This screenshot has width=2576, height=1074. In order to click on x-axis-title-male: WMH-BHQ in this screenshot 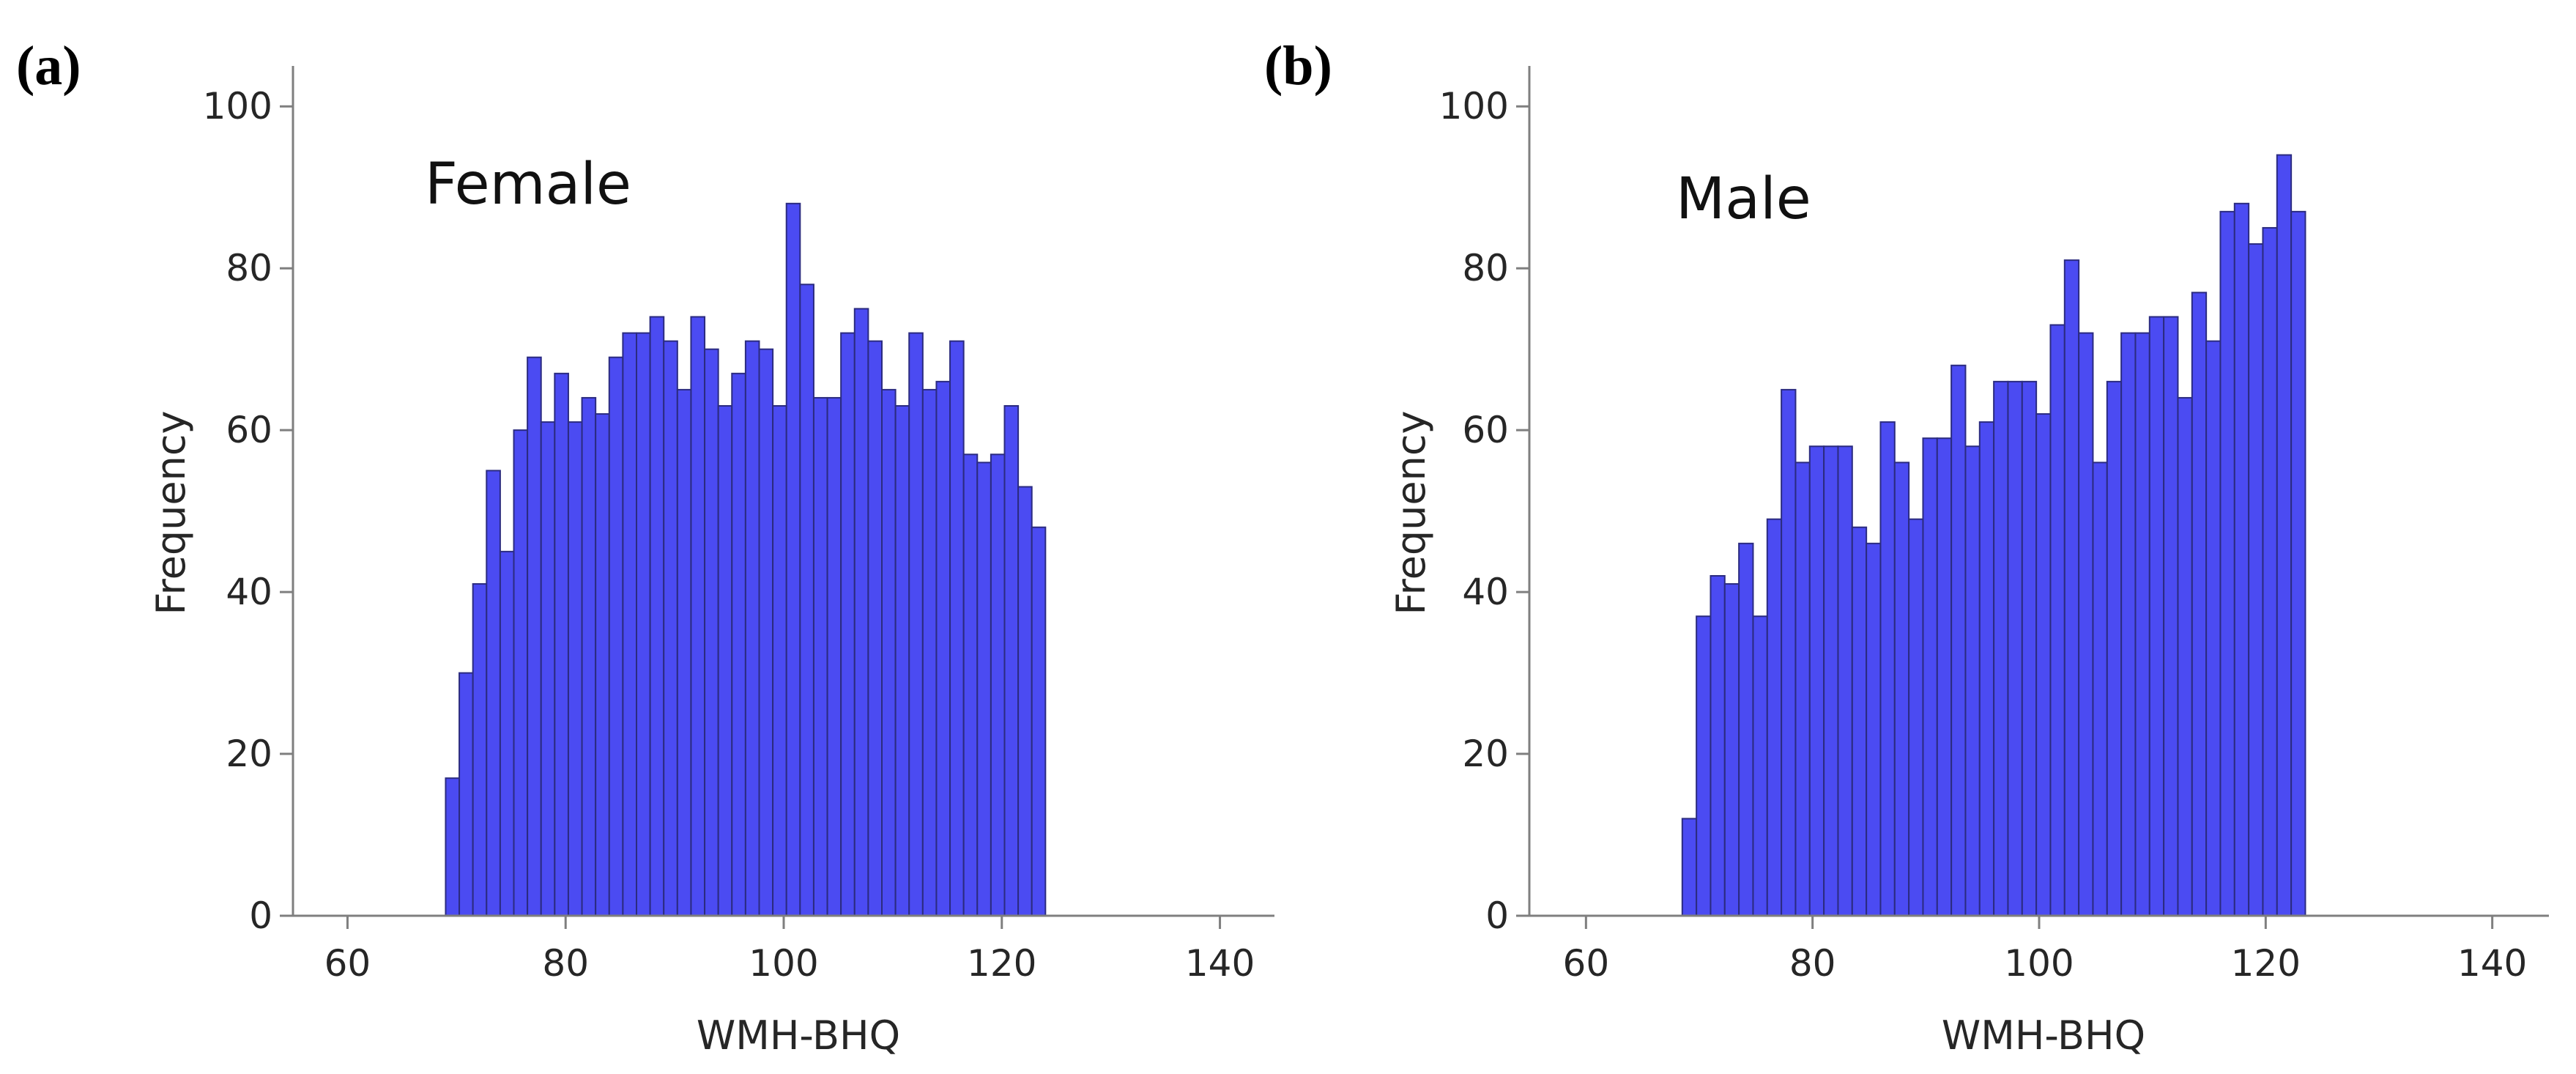, I will do `click(2043, 1035)`.